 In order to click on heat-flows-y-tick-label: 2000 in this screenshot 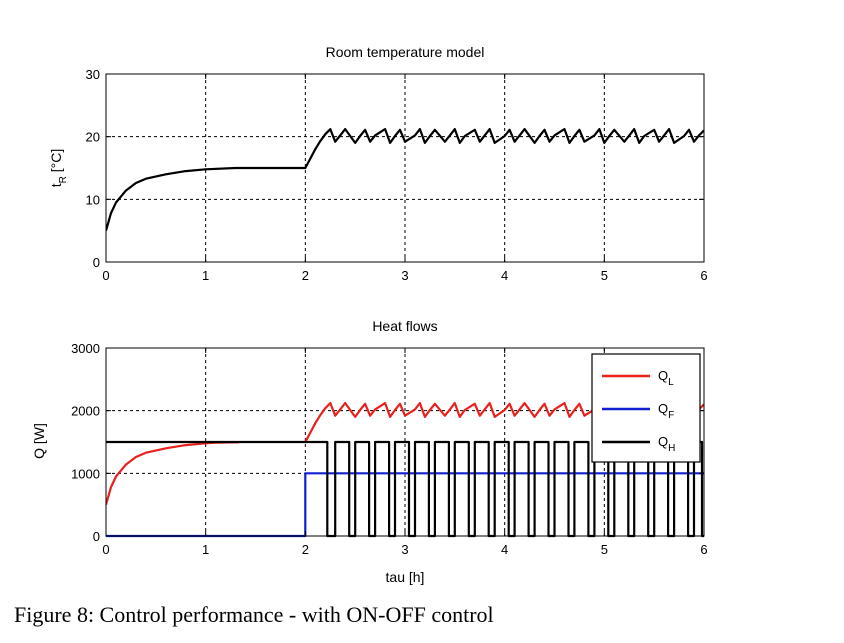, I will do `click(85, 411)`.